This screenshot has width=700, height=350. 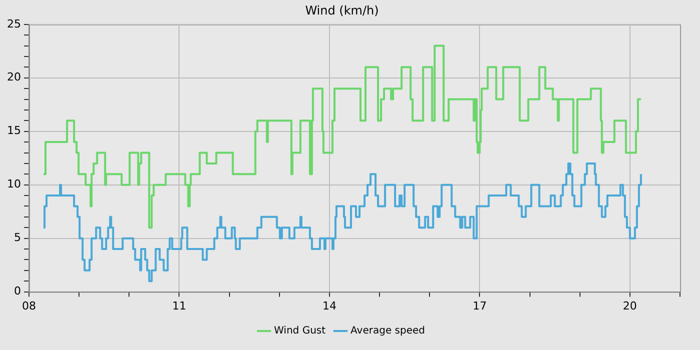 I want to click on y-tick-label: 25, so click(x=13, y=23).